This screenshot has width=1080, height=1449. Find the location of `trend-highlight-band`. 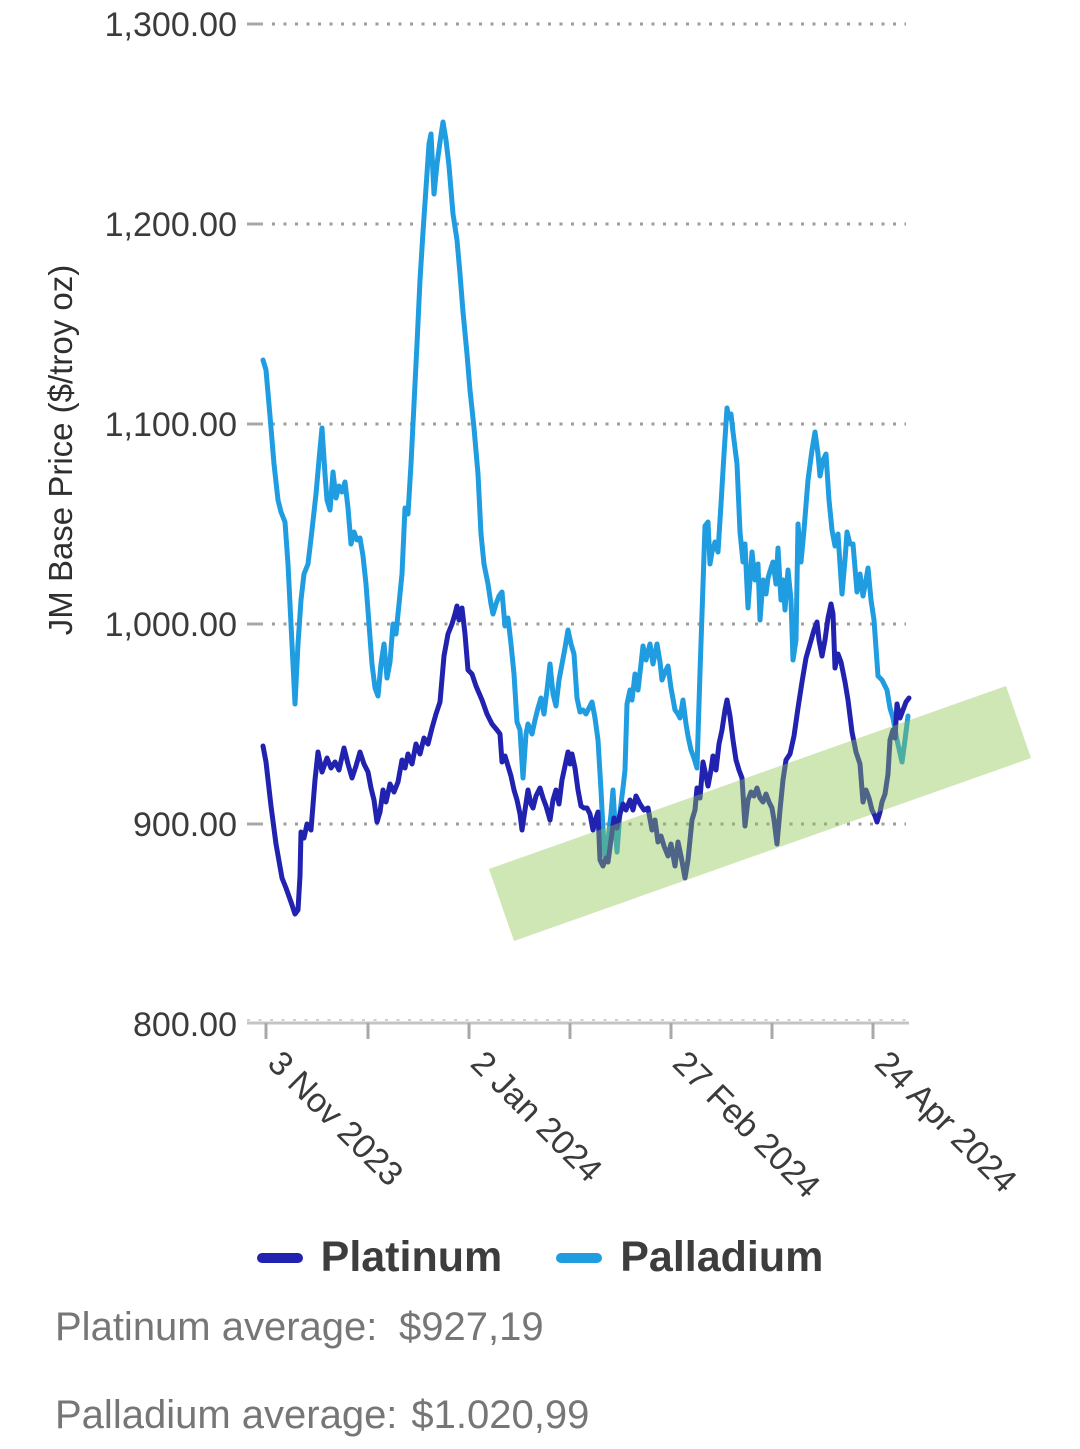

trend-highlight-band is located at coordinates (760, 813).